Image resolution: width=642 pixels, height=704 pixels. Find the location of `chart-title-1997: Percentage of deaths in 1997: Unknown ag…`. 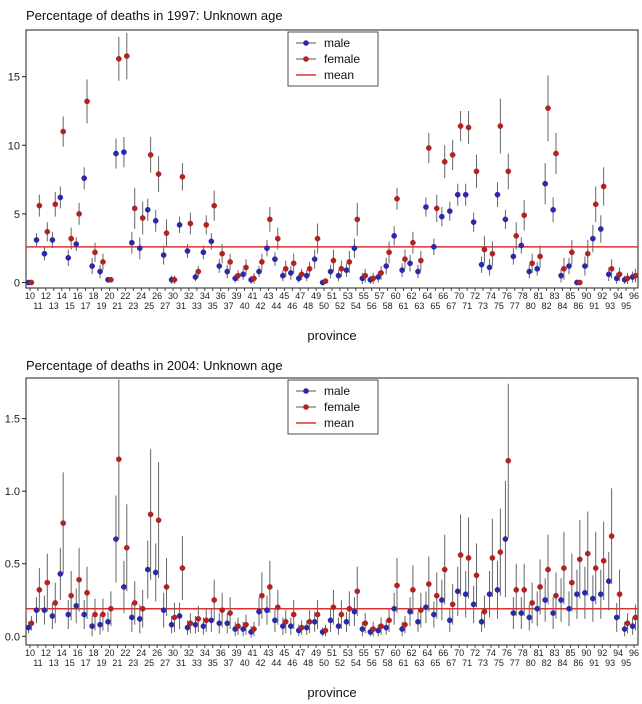

chart-title-1997: Percentage of deaths in 1997: Unknown ag… is located at coordinates (154, 15).